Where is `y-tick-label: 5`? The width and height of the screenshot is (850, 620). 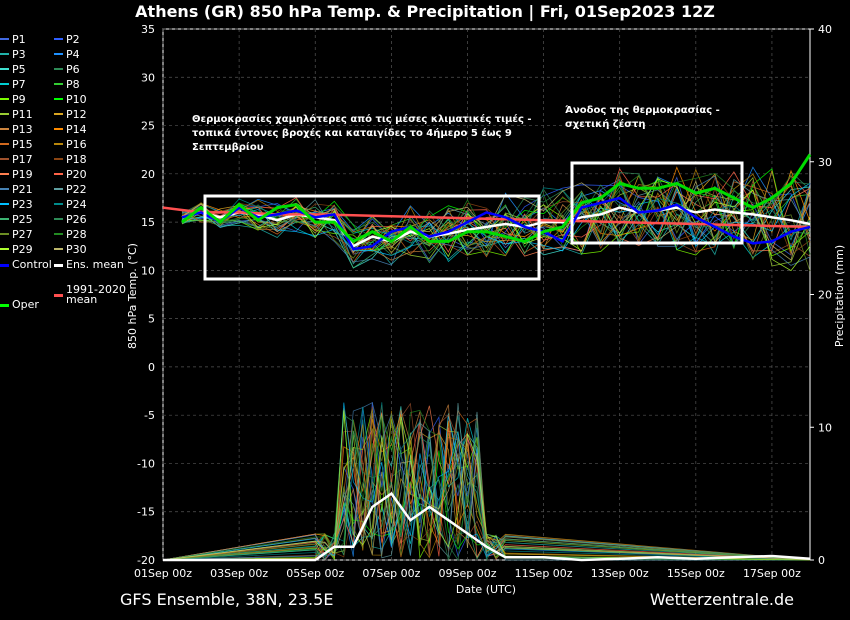 y-tick-label: 5 is located at coordinates (151, 319).